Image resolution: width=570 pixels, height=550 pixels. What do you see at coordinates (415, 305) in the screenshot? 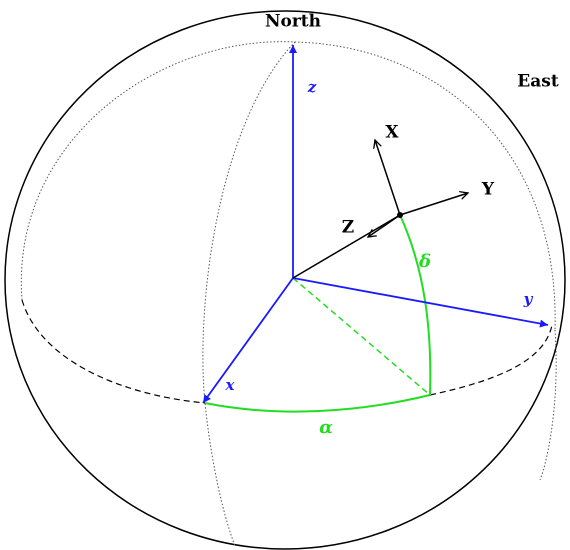
I see `delta-arc` at bounding box center [415, 305].